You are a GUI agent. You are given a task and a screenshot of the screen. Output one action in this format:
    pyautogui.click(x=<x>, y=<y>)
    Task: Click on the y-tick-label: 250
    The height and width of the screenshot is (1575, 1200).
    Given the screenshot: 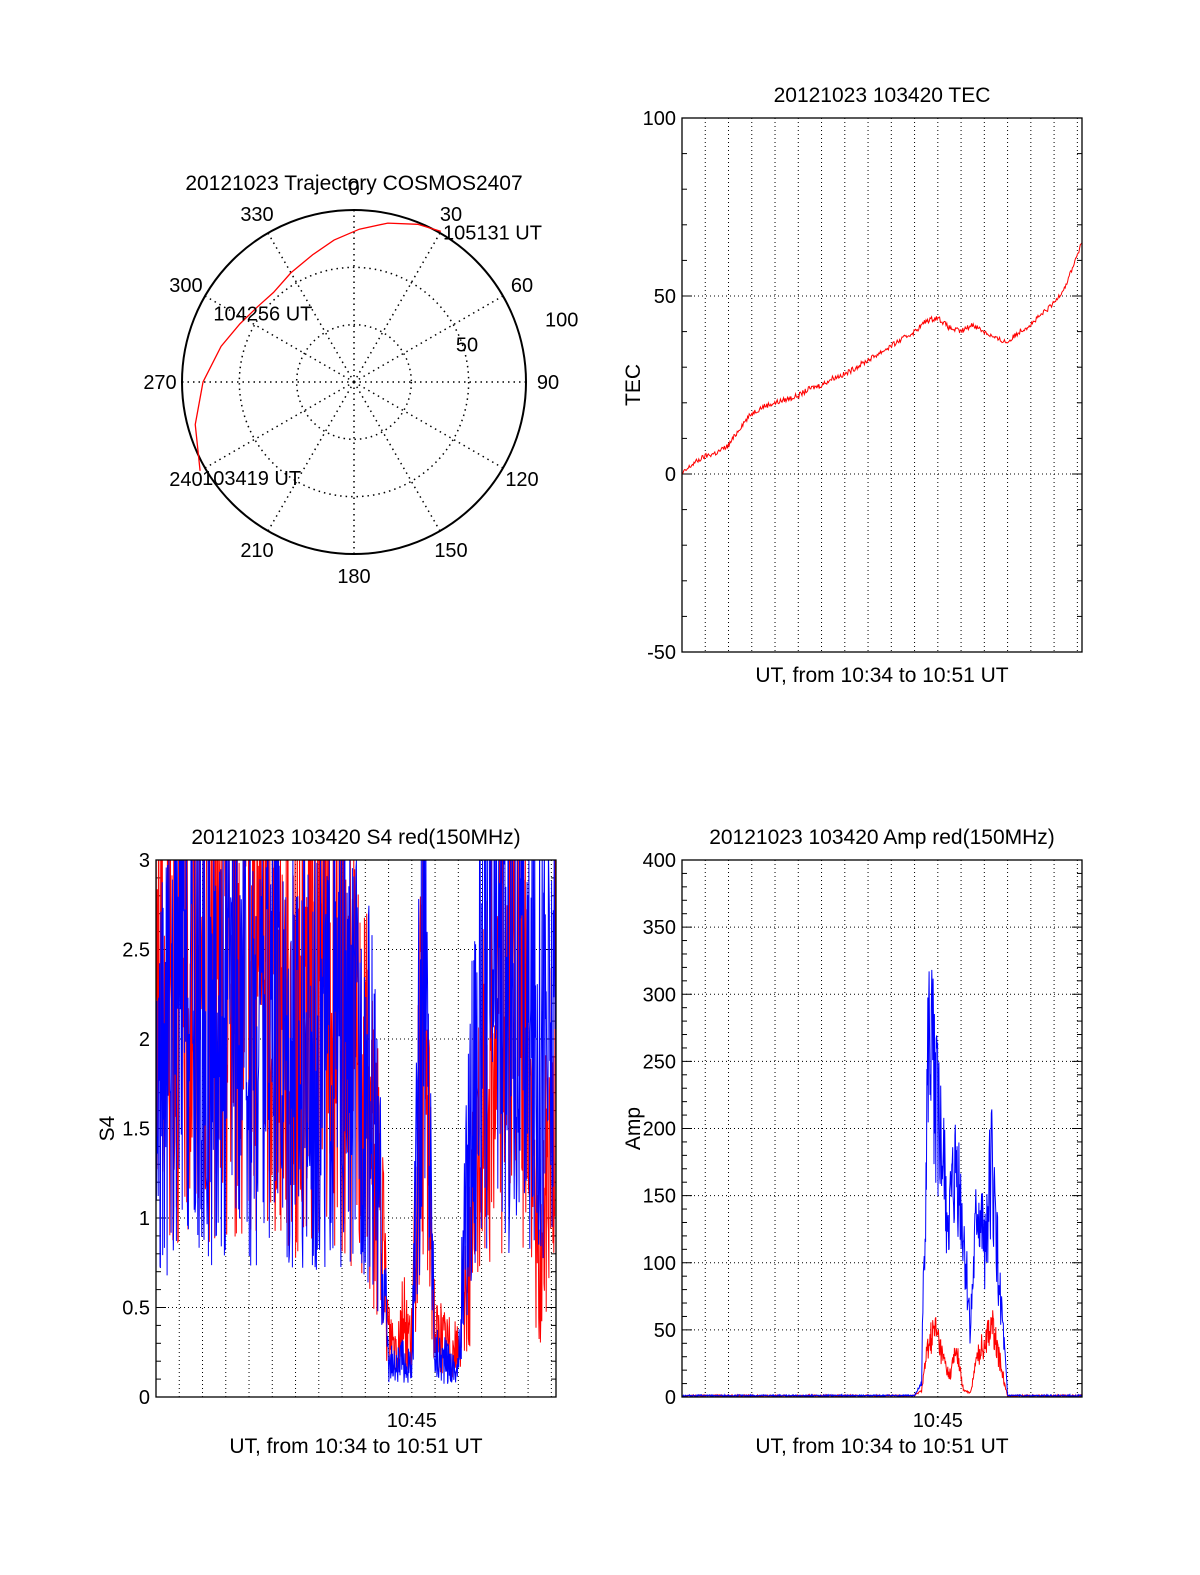 What is the action you would take?
    pyautogui.click(x=659, y=1062)
    